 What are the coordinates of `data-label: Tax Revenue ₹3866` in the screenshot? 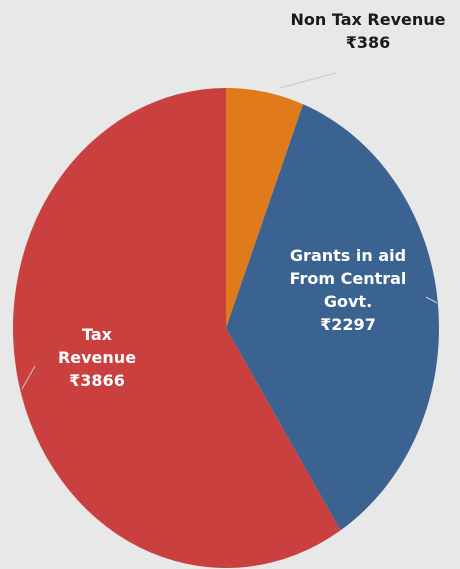 It's located at (97, 357).